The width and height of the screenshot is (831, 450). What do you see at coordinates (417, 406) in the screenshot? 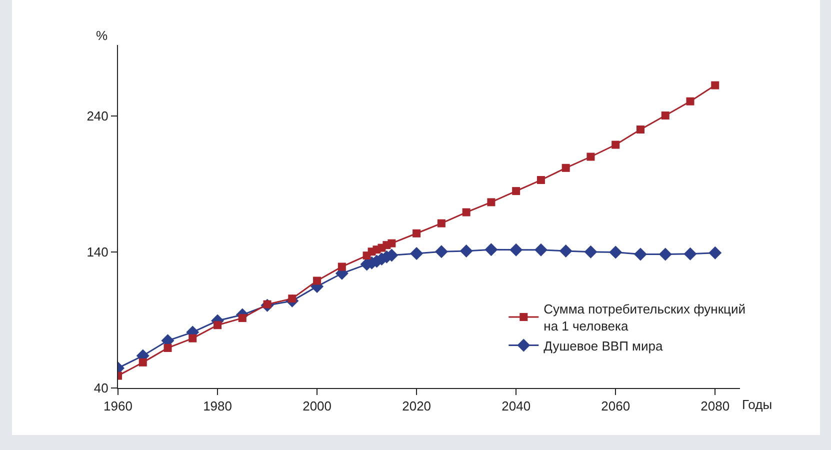
I see `x-tick-label: 2020` at bounding box center [417, 406].